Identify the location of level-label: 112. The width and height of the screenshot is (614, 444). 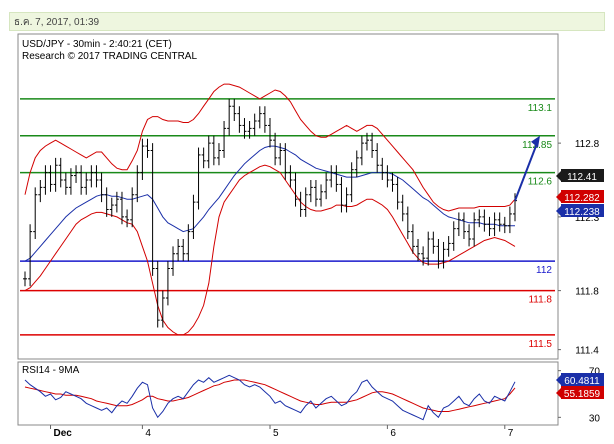
(544, 270).